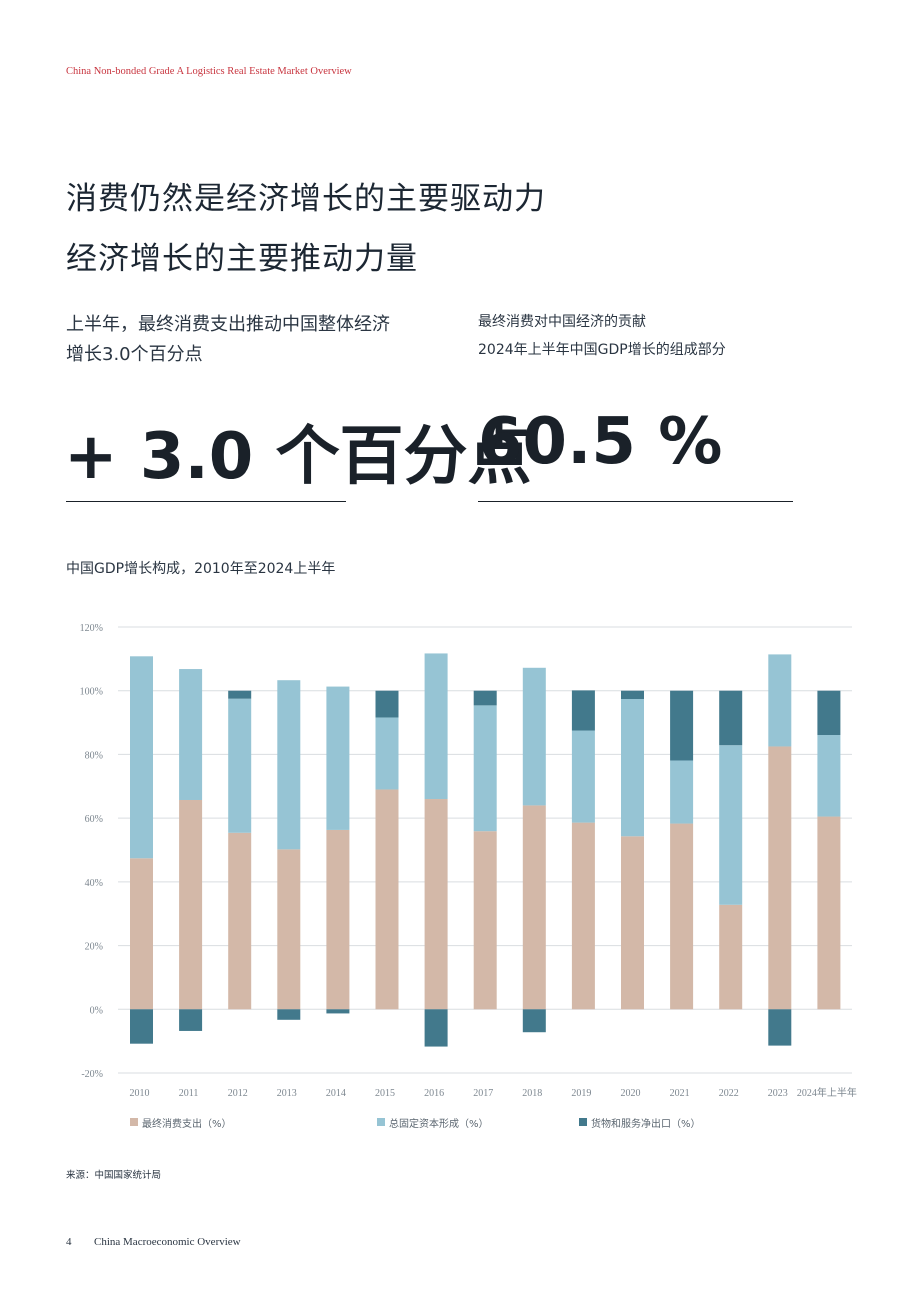 Image resolution: width=920 pixels, height=1302 pixels. What do you see at coordinates (96, 1010) in the screenshot?
I see `y-tick-label: 0%` at bounding box center [96, 1010].